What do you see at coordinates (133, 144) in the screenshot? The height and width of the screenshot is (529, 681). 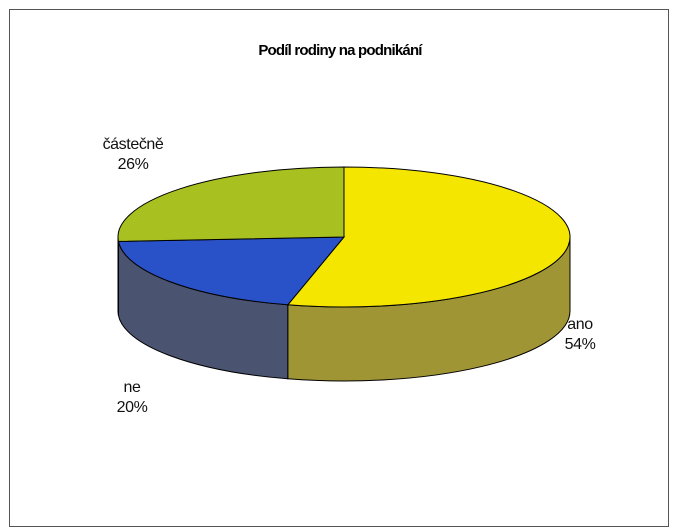 I see `slice-label-castecne-name: částečně` at bounding box center [133, 144].